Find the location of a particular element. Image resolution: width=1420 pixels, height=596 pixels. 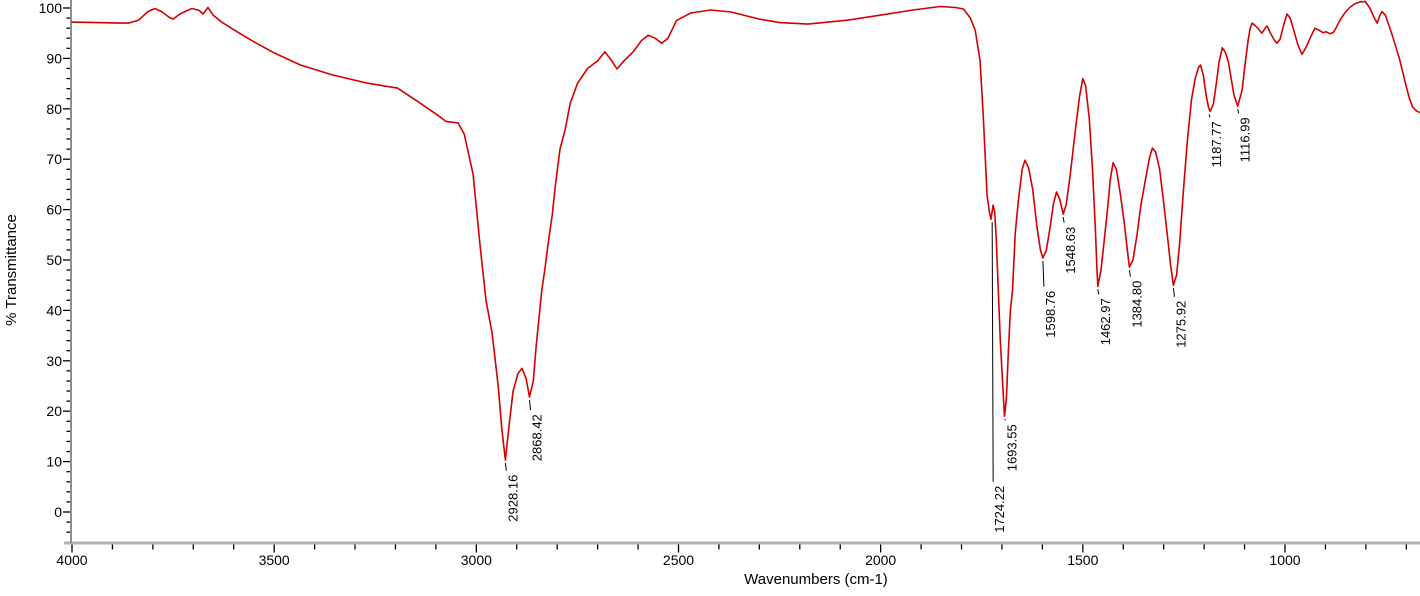

peak-wavenumber-label: 1693.55 is located at coordinates (1012, 447).